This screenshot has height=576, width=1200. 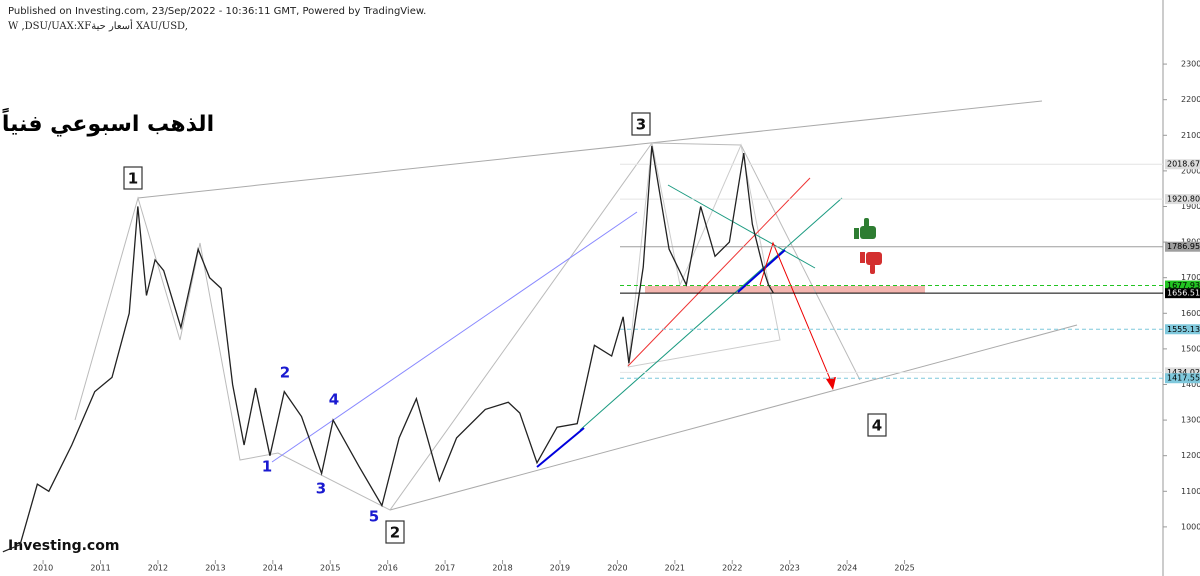 What do you see at coordinates (785, 289) in the screenshot?
I see `zone` at bounding box center [785, 289].